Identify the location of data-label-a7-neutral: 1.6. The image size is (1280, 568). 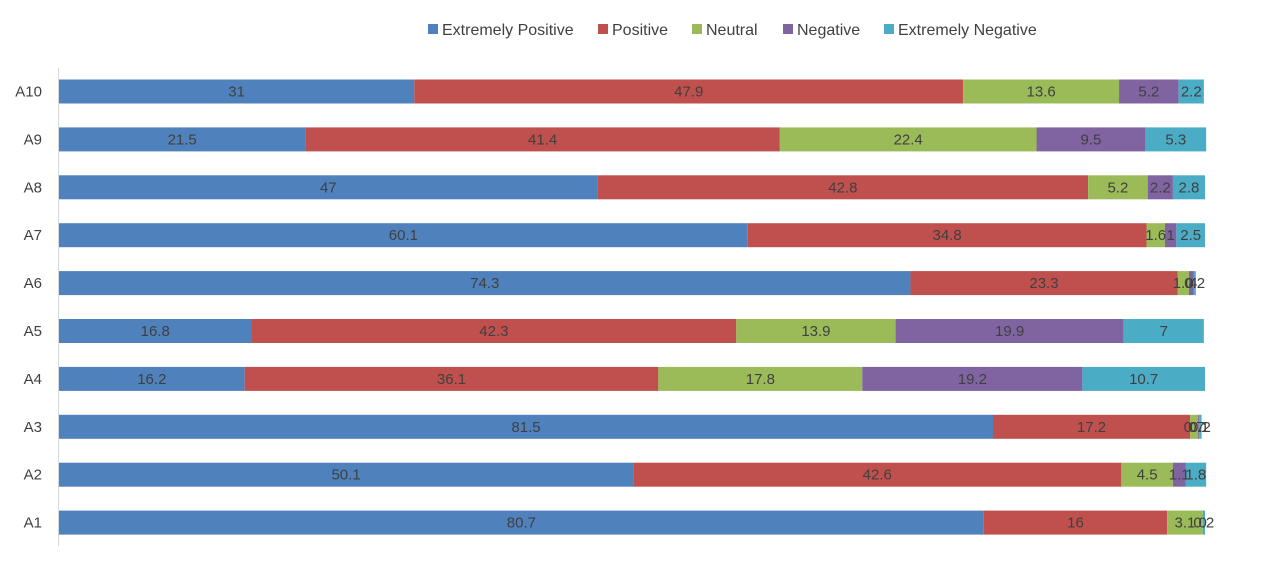
(1155, 235).